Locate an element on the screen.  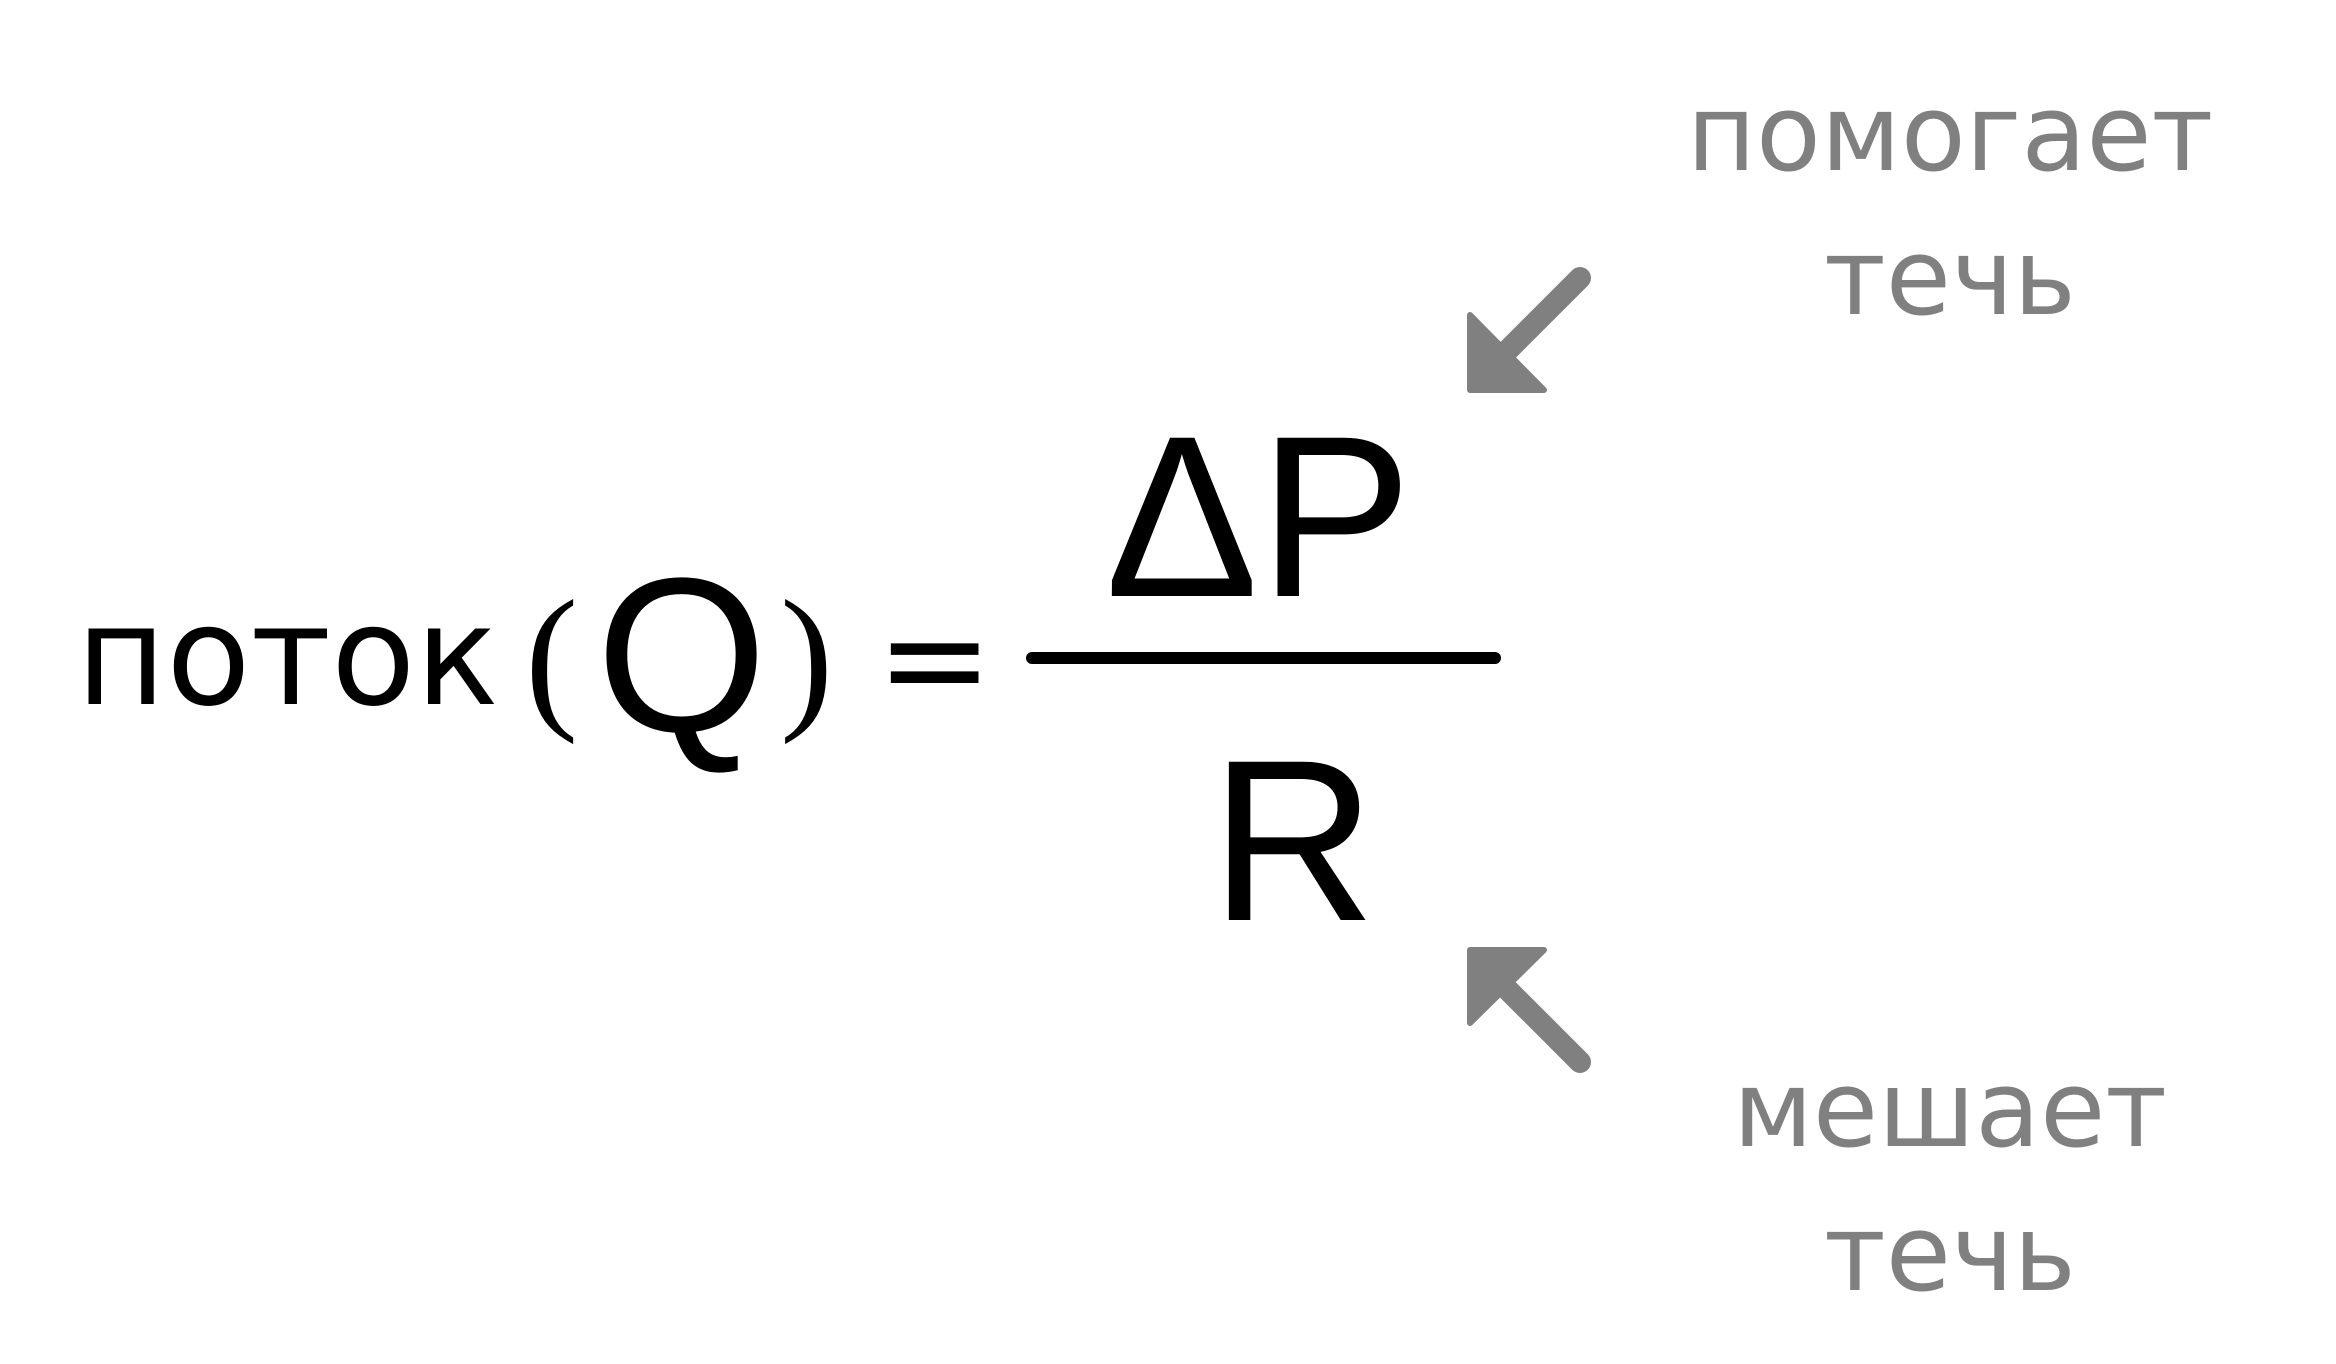
numerator-delta-p: ΔP is located at coordinates (1259, 516).